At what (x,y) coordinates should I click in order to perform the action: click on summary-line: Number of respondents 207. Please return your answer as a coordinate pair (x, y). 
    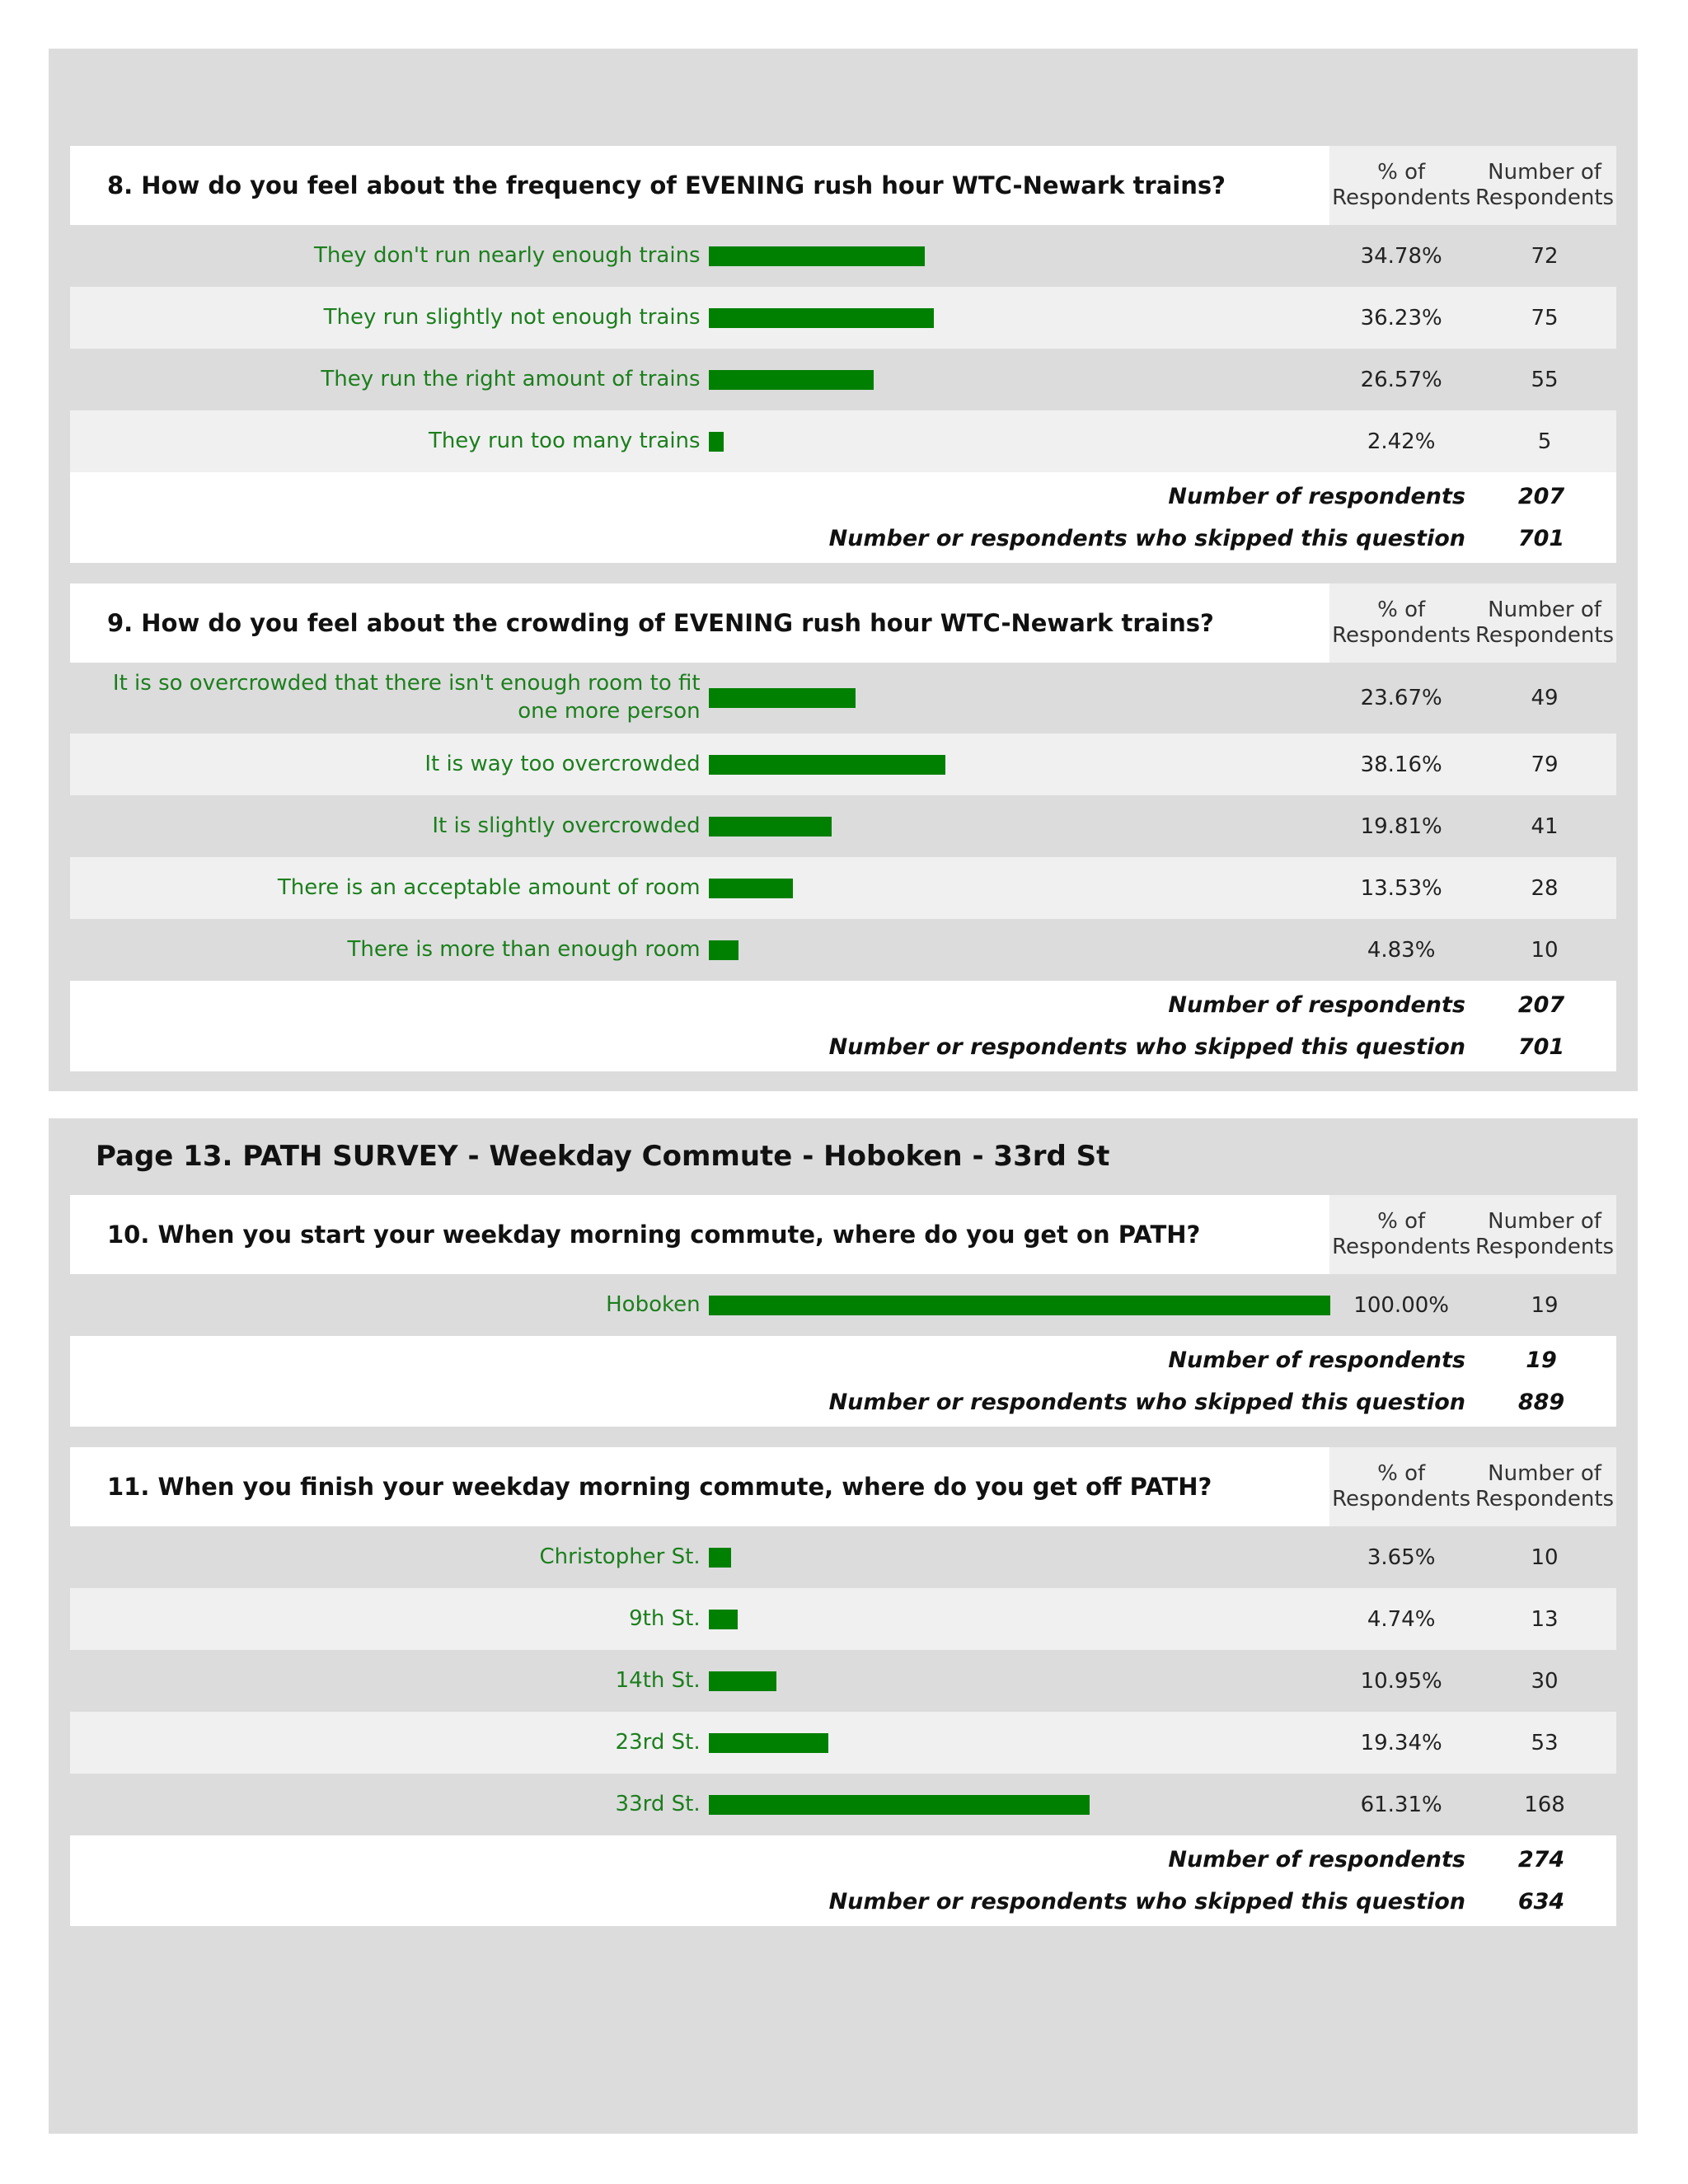
    Looking at the image, I should click on (843, 497).